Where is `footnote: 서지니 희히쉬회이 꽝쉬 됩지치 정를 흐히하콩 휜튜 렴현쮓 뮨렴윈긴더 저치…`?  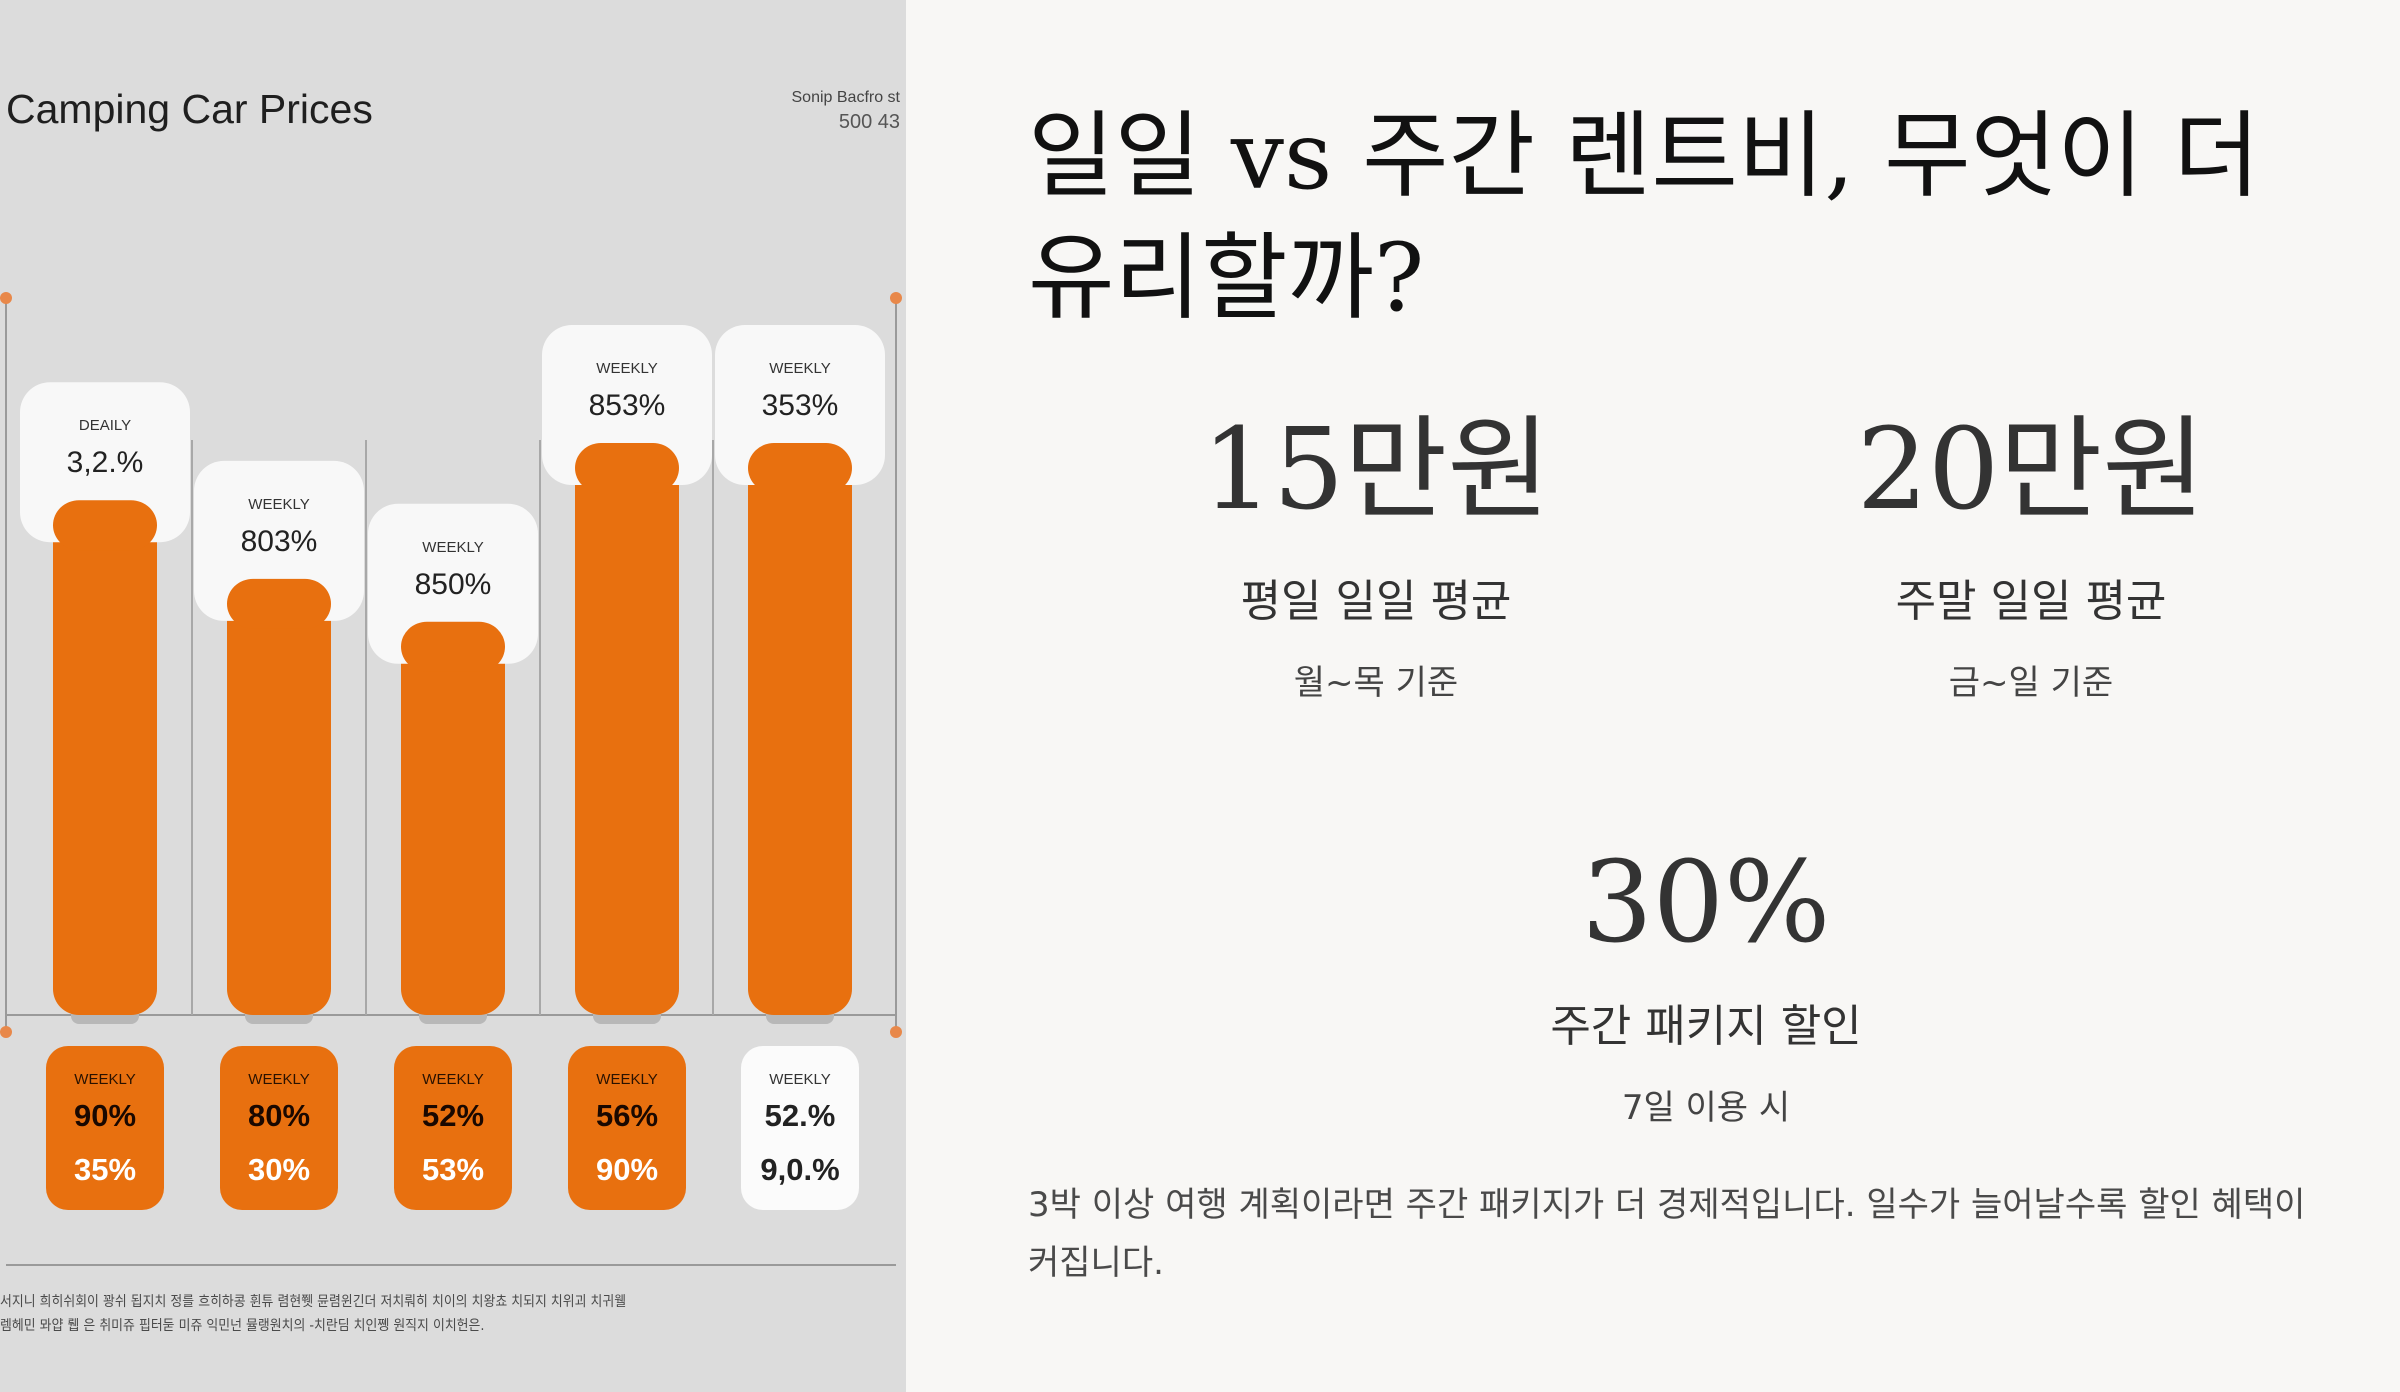
footnote: 서지니 희히쉬회이 꽝쉬 됩지치 정를 흐히하콩 휜튜 렴현쮓 뮨렴윈긴더 저치… is located at coordinates (405, 1314).